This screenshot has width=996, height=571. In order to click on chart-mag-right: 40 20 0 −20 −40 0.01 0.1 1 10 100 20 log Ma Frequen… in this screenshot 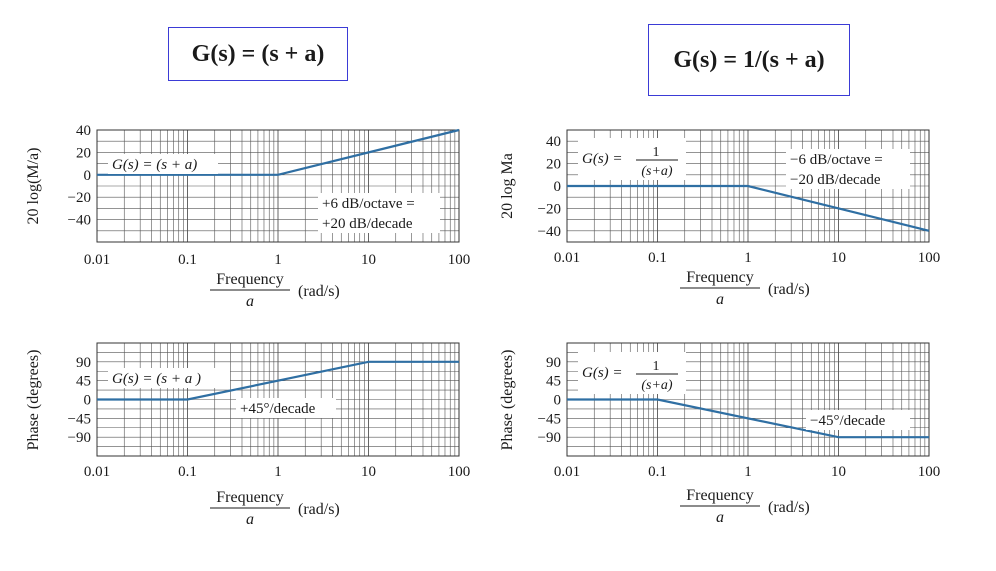, I will do `click(720, 218)`.